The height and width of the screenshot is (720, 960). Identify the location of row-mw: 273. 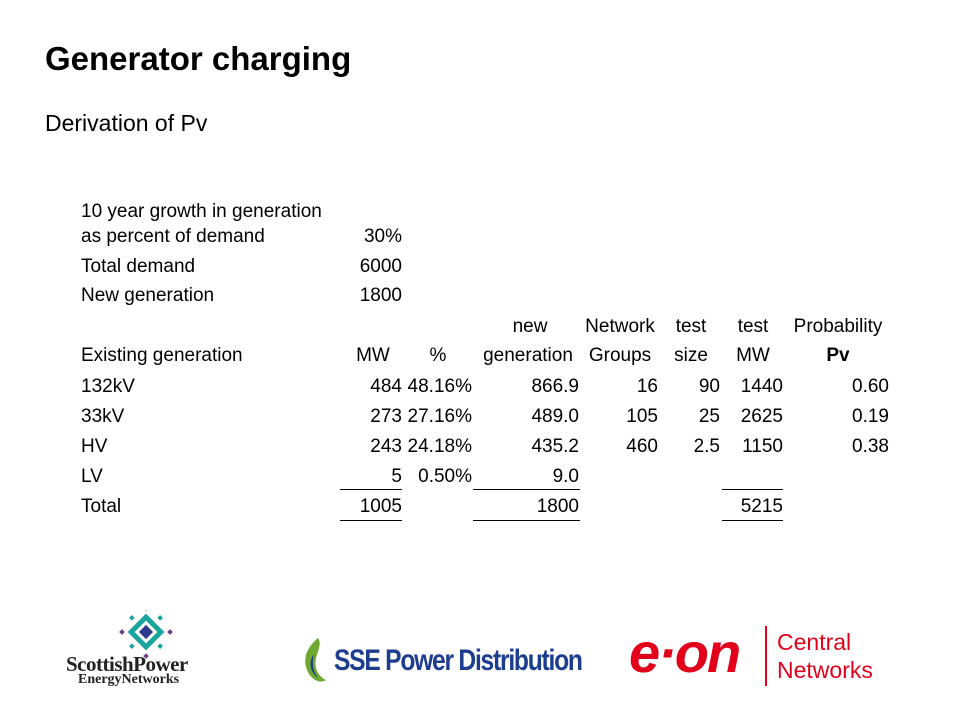
(386, 416).